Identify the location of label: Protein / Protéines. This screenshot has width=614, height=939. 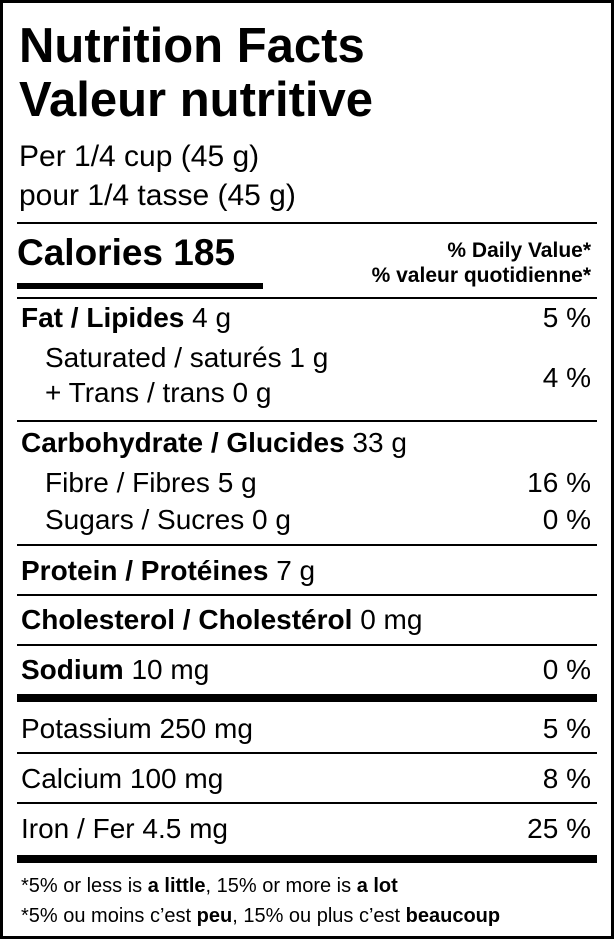
(145, 570).